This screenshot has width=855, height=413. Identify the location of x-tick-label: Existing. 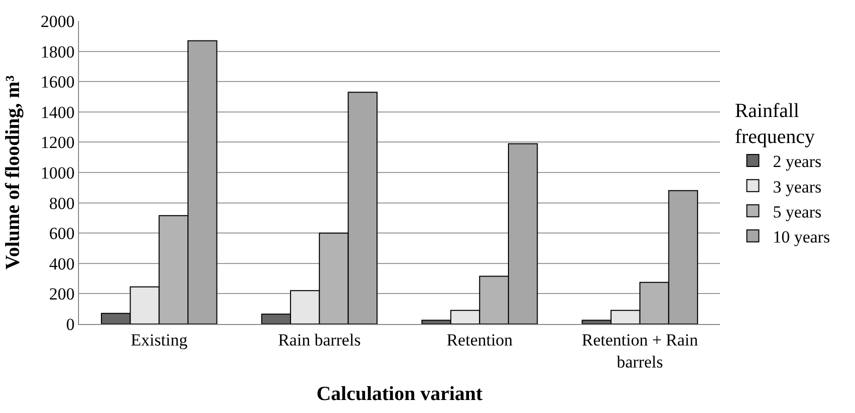
(159, 340).